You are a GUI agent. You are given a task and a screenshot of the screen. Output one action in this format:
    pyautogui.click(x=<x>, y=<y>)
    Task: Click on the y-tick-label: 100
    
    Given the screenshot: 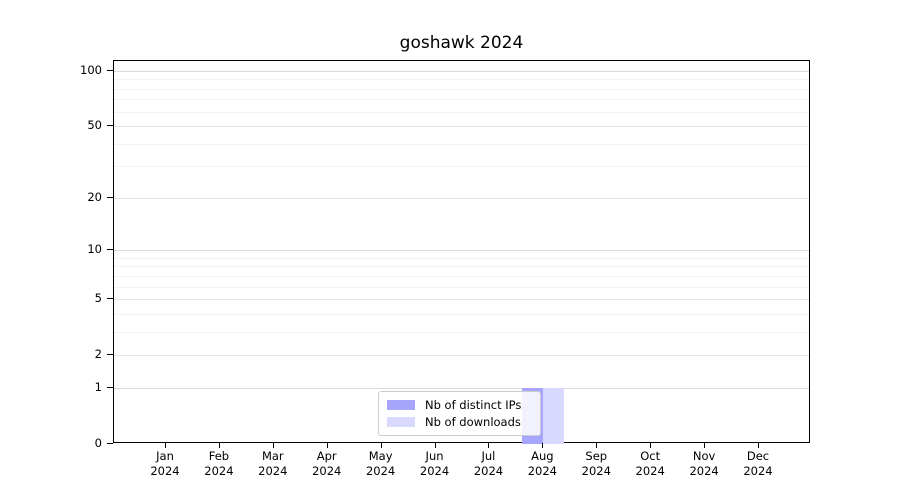 What is the action you would take?
    pyautogui.click(x=91, y=69)
    